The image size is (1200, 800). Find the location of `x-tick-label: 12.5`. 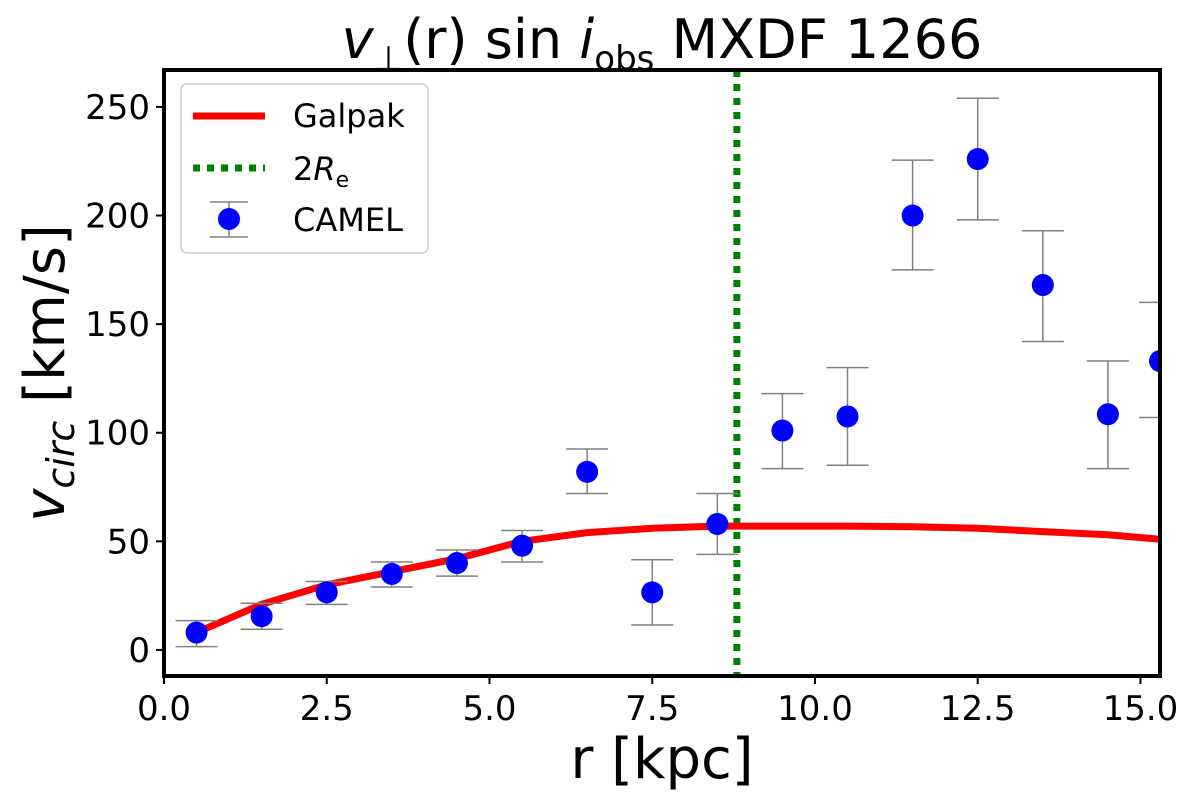

x-tick-label: 12.5 is located at coordinates (978, 709).